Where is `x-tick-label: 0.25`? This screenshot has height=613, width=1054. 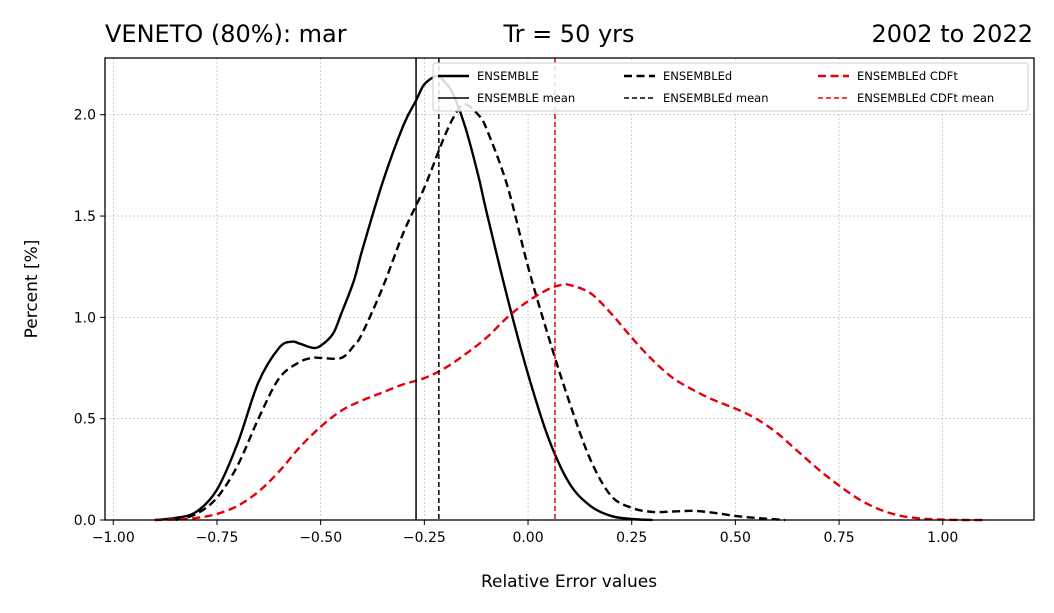 x-tick-label: 0.25 is located at coordinates (631, 538).